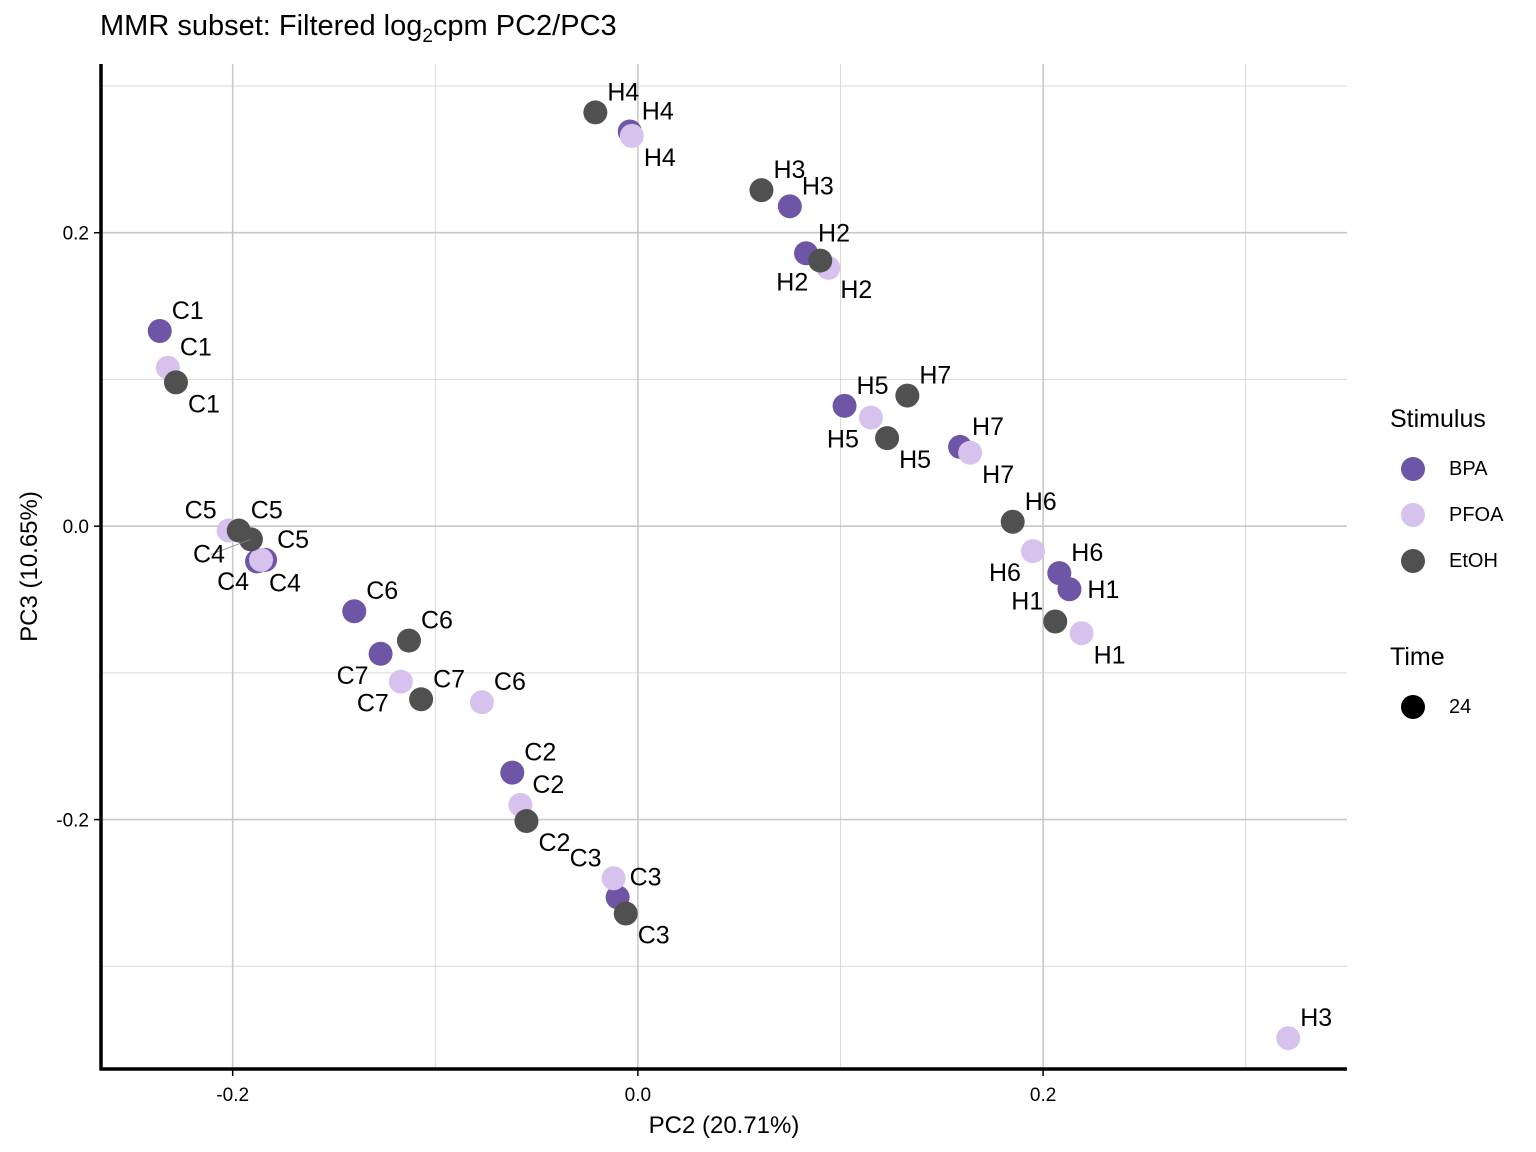 The height and width of the screenshot is (1152, 1536). Describe the element at coordinates (873, 386) in the screenshot. I see `point-label-bpa-h5: H5` at that location.